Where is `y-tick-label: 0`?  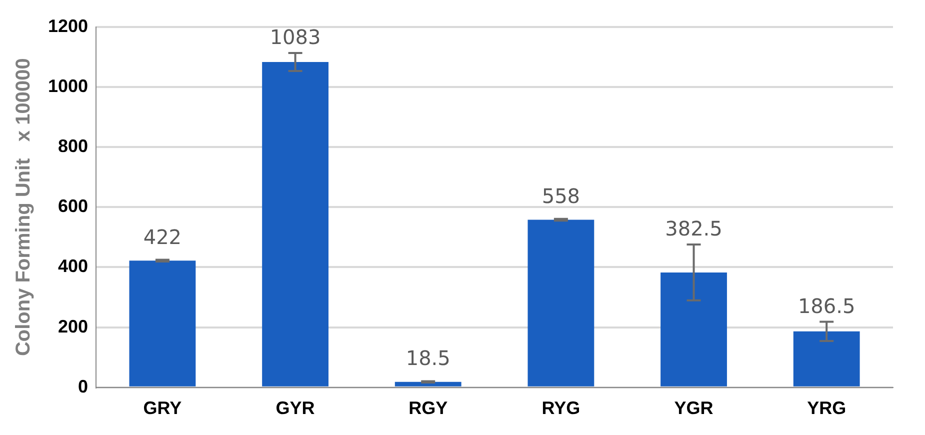 y-tick-label: 0 is located at coordinates (83, 386).